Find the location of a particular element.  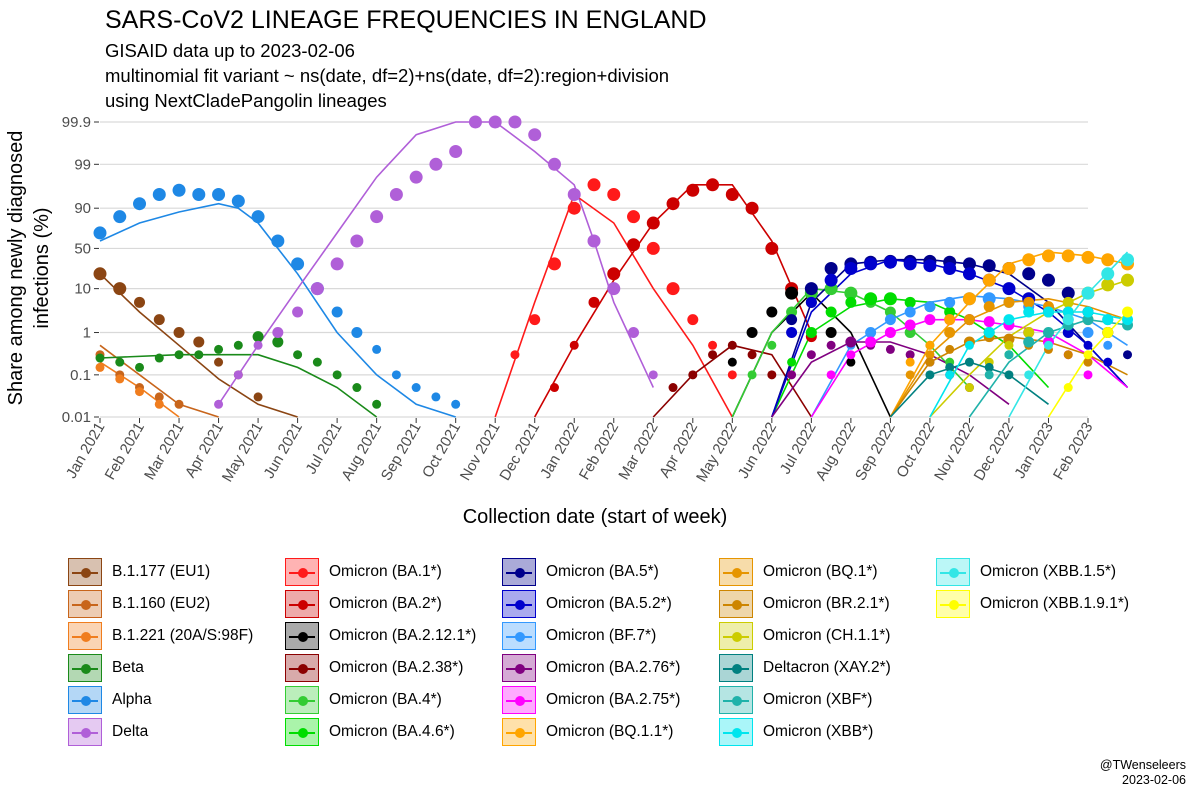

x-tick-label: Mar 2022 is located at coordinates (638, 451).